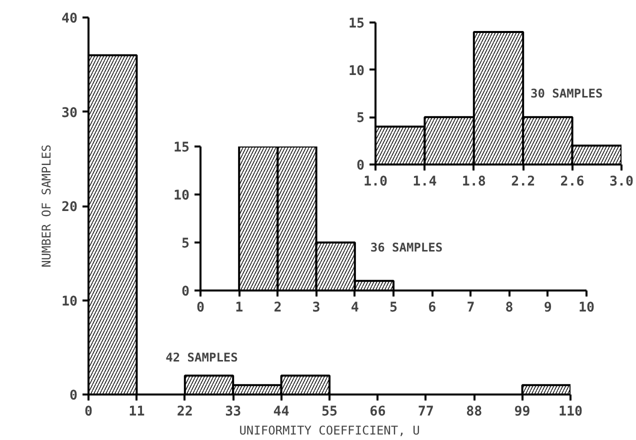 The width and height of the screenshot is (636, 440). I want to click on x-tick-label: 1, so click(239, 308).